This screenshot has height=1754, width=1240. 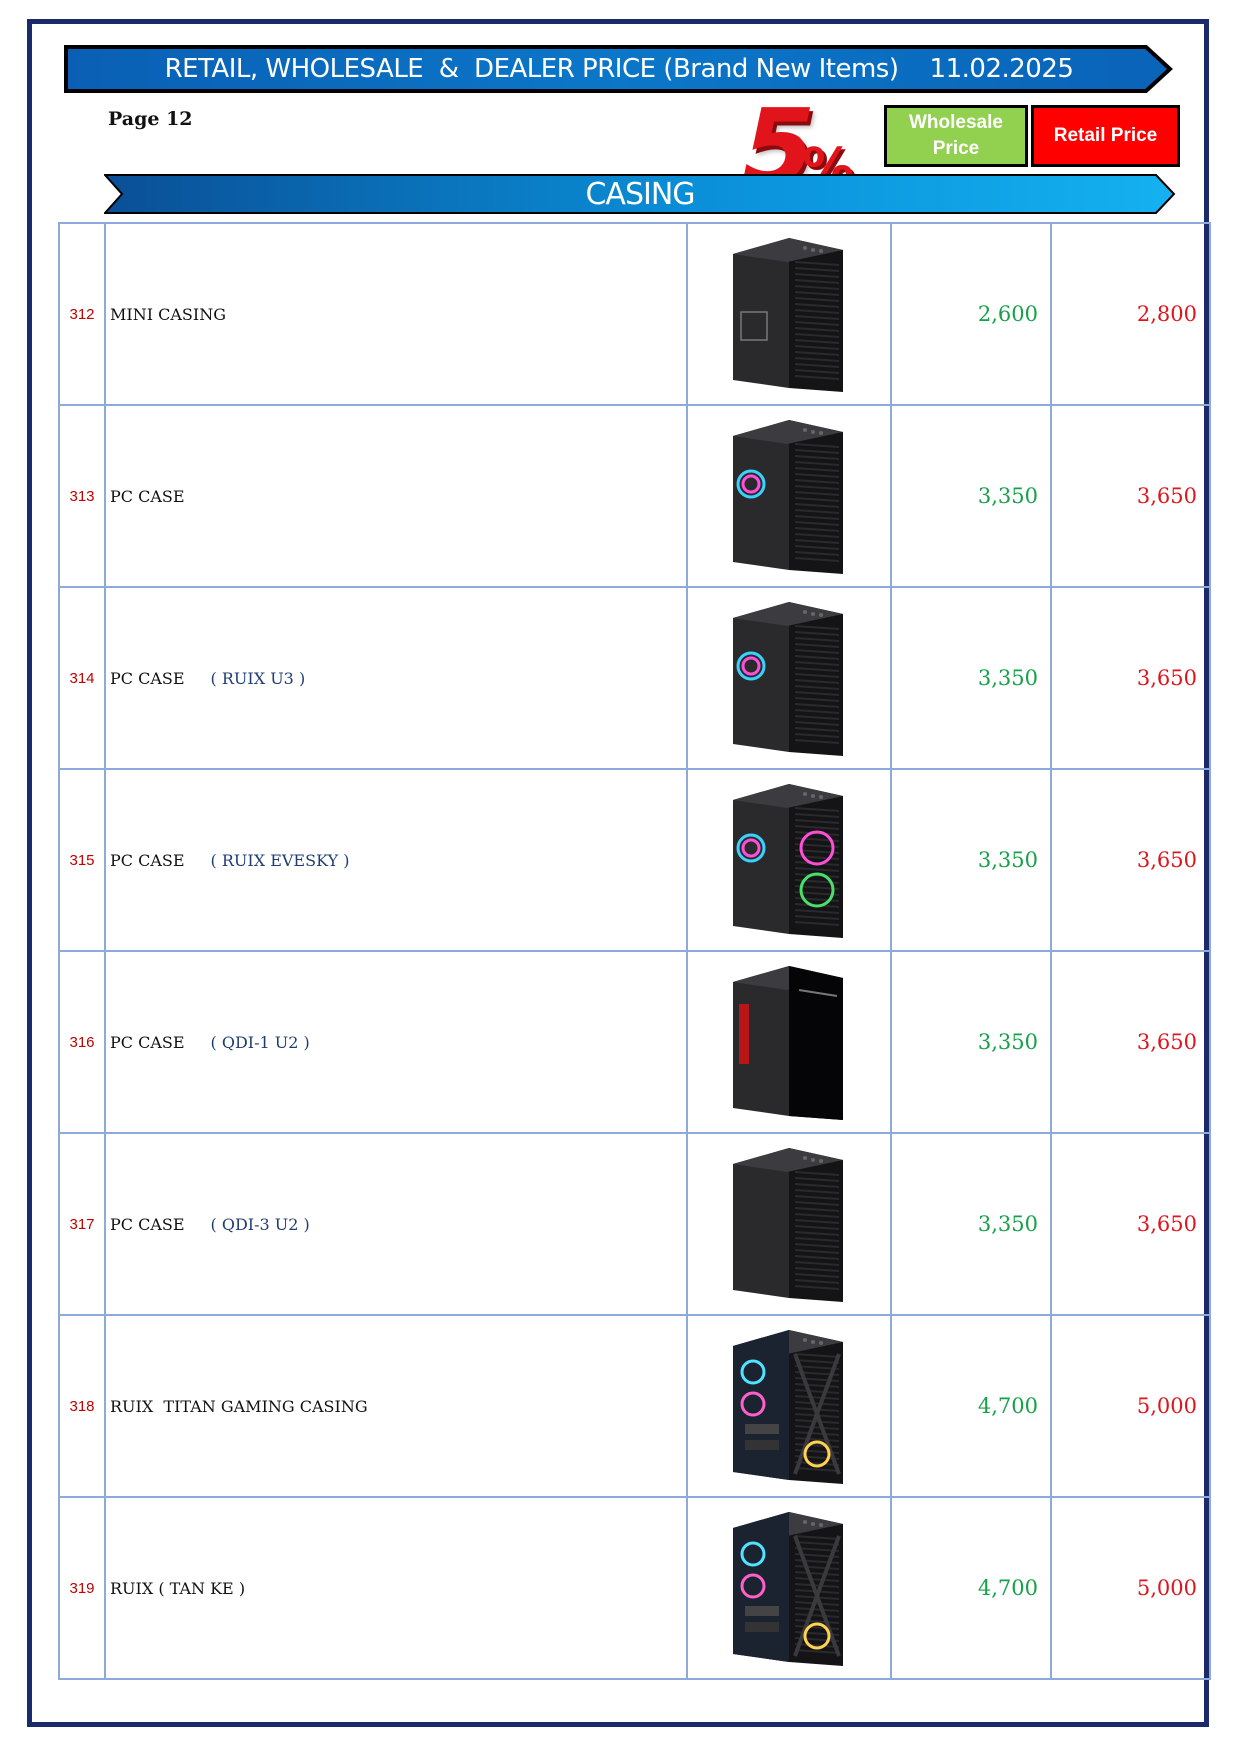 What do you see at coordinates (82, 1224) in the screenshot?
I see `item-number: 317` at bounding box center [82, 1224].